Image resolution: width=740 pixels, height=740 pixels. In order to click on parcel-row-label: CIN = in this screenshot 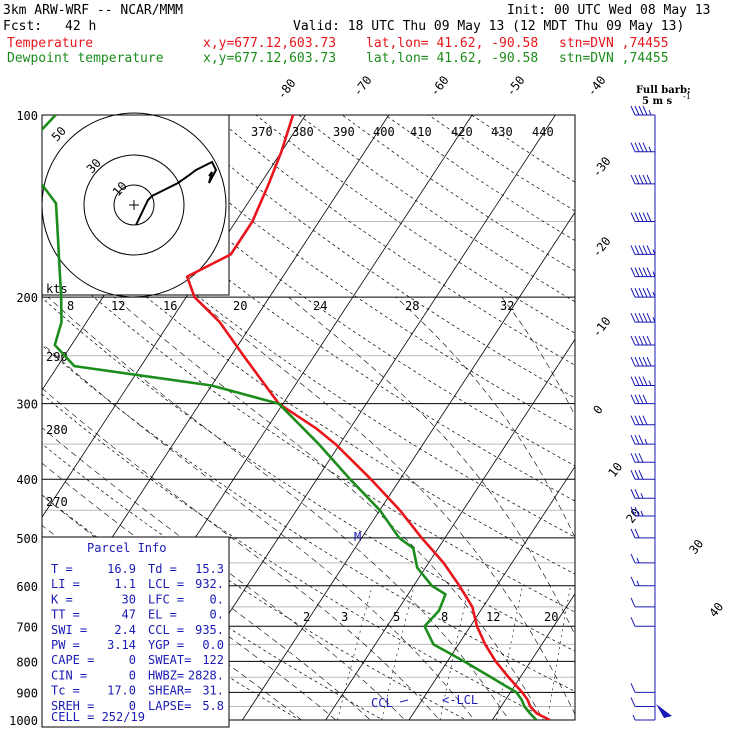, I will do `click(69, 675)`.